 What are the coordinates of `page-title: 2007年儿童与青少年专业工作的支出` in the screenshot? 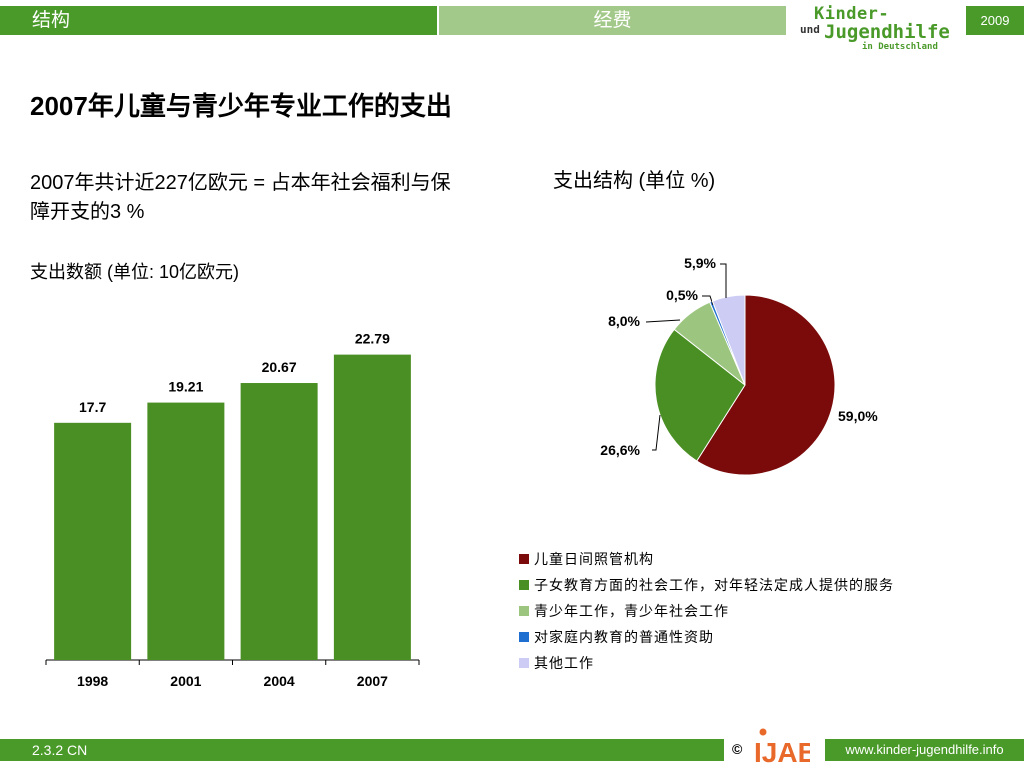 It's located at (241, 106).